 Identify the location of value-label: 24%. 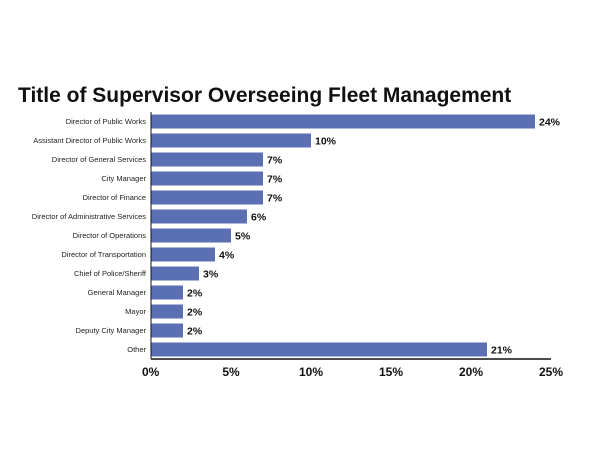
(550, 123).